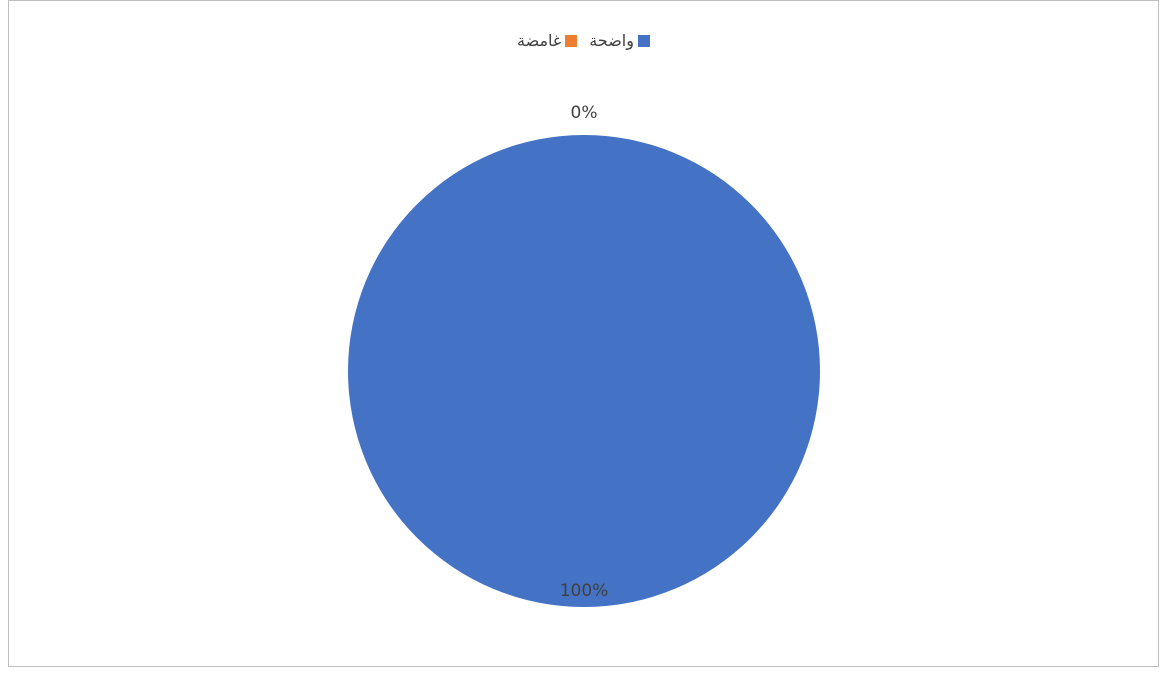  I want to click on data-label-vague: 0%, so click(584, 113).